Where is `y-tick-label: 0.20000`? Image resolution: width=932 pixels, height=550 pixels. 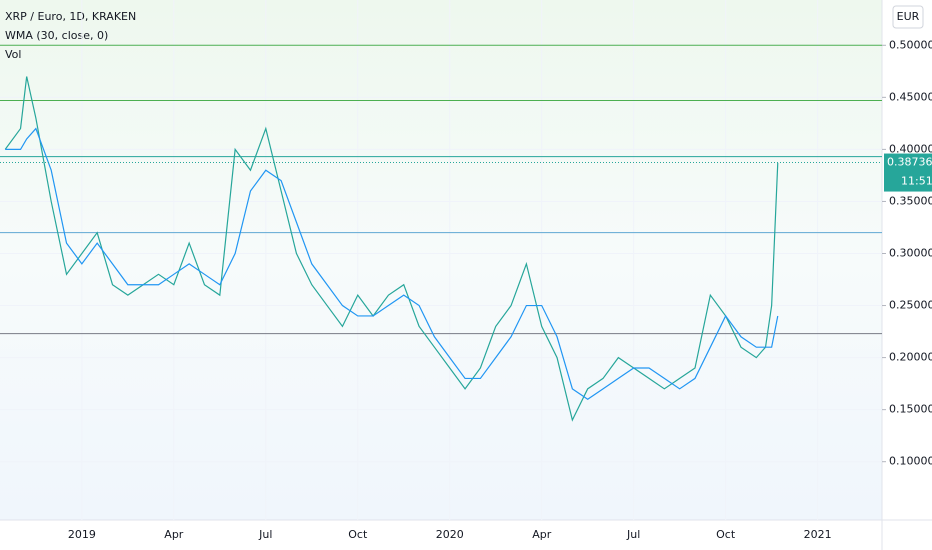
y-tick-label: 0.20000 is located at coordinates (910, 357).